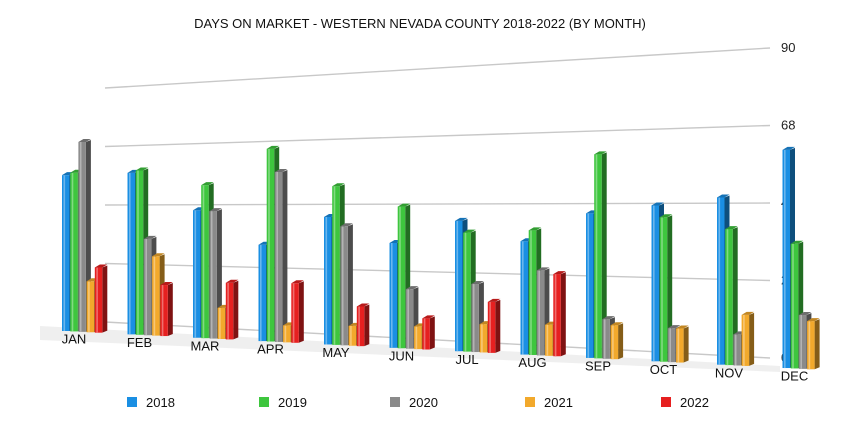 The height and width of the screenshot is (424, 863). I want to click on bar-nov-2021, so click(748, 338).